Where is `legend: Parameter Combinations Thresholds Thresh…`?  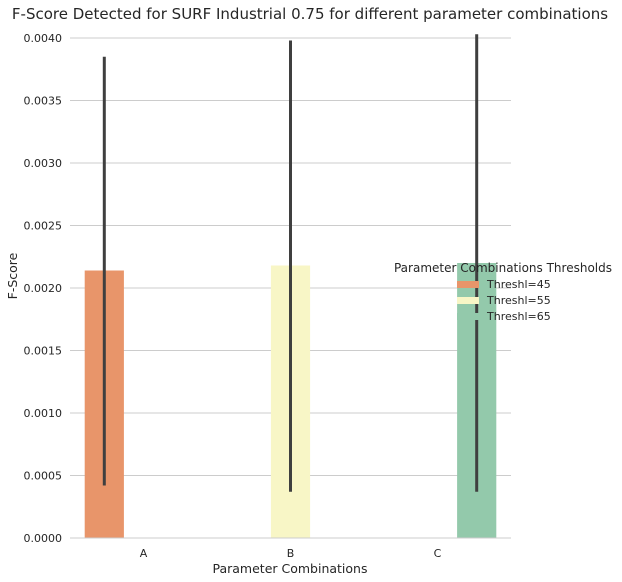 legend: Parameter Combinations Thresholds Thresh… is located at coordinates (503, 292).